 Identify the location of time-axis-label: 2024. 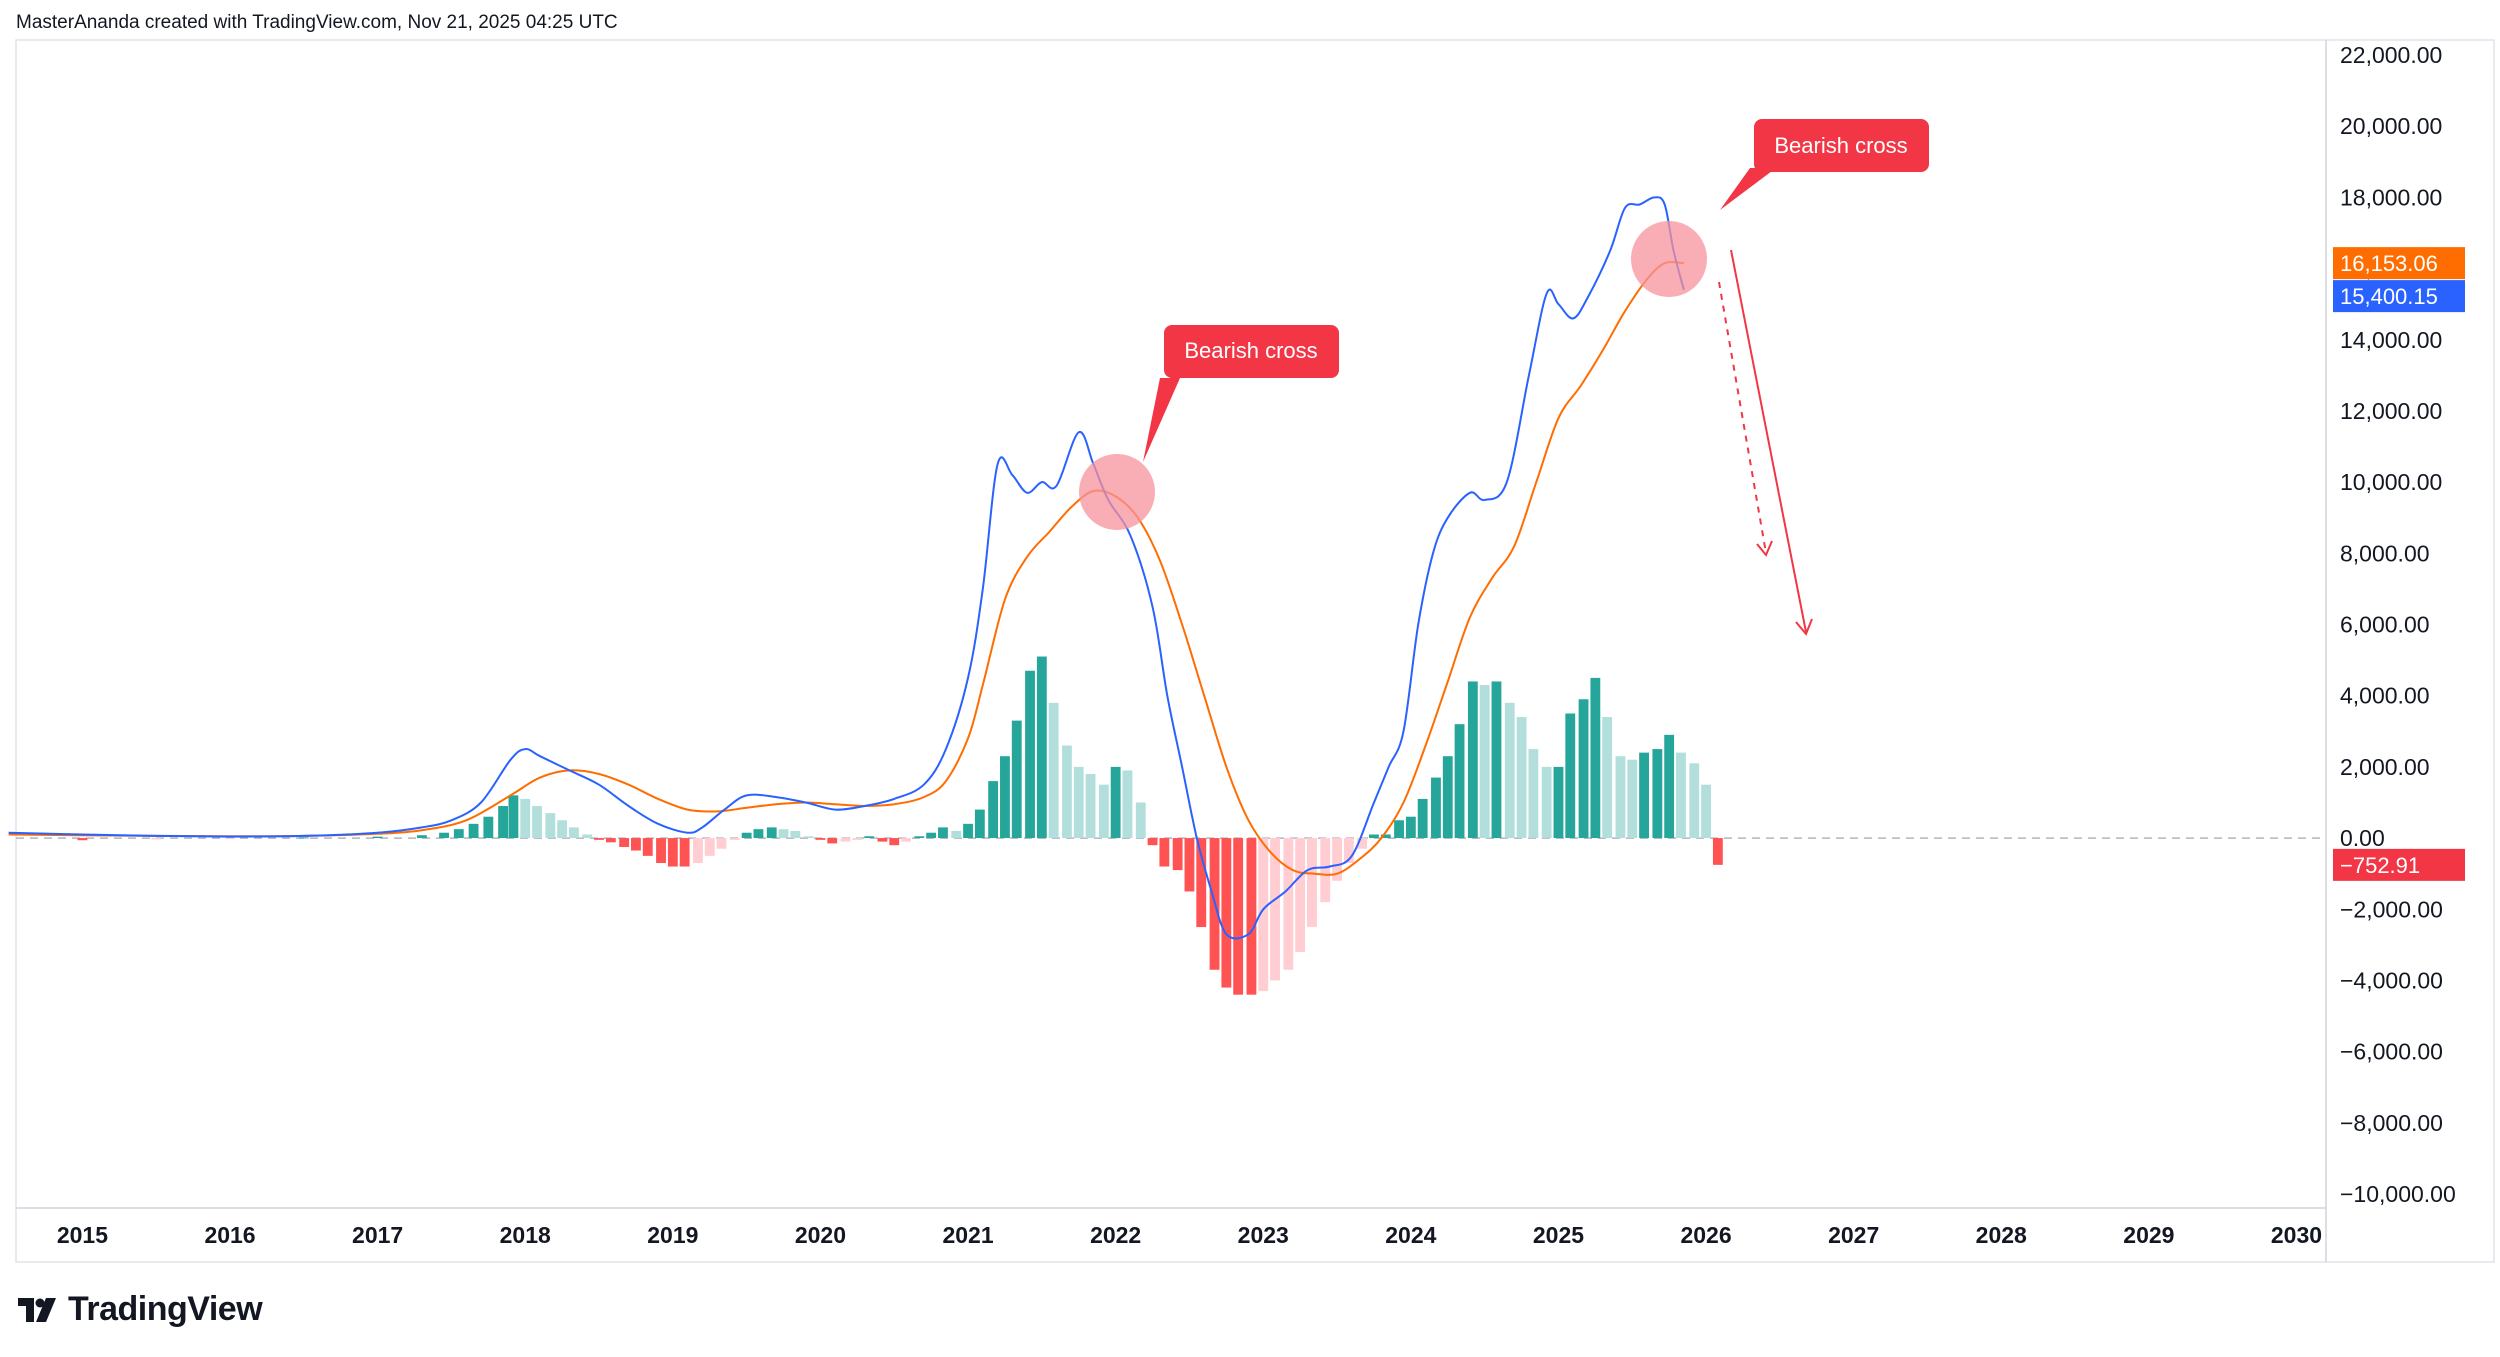
(1410, 1235).